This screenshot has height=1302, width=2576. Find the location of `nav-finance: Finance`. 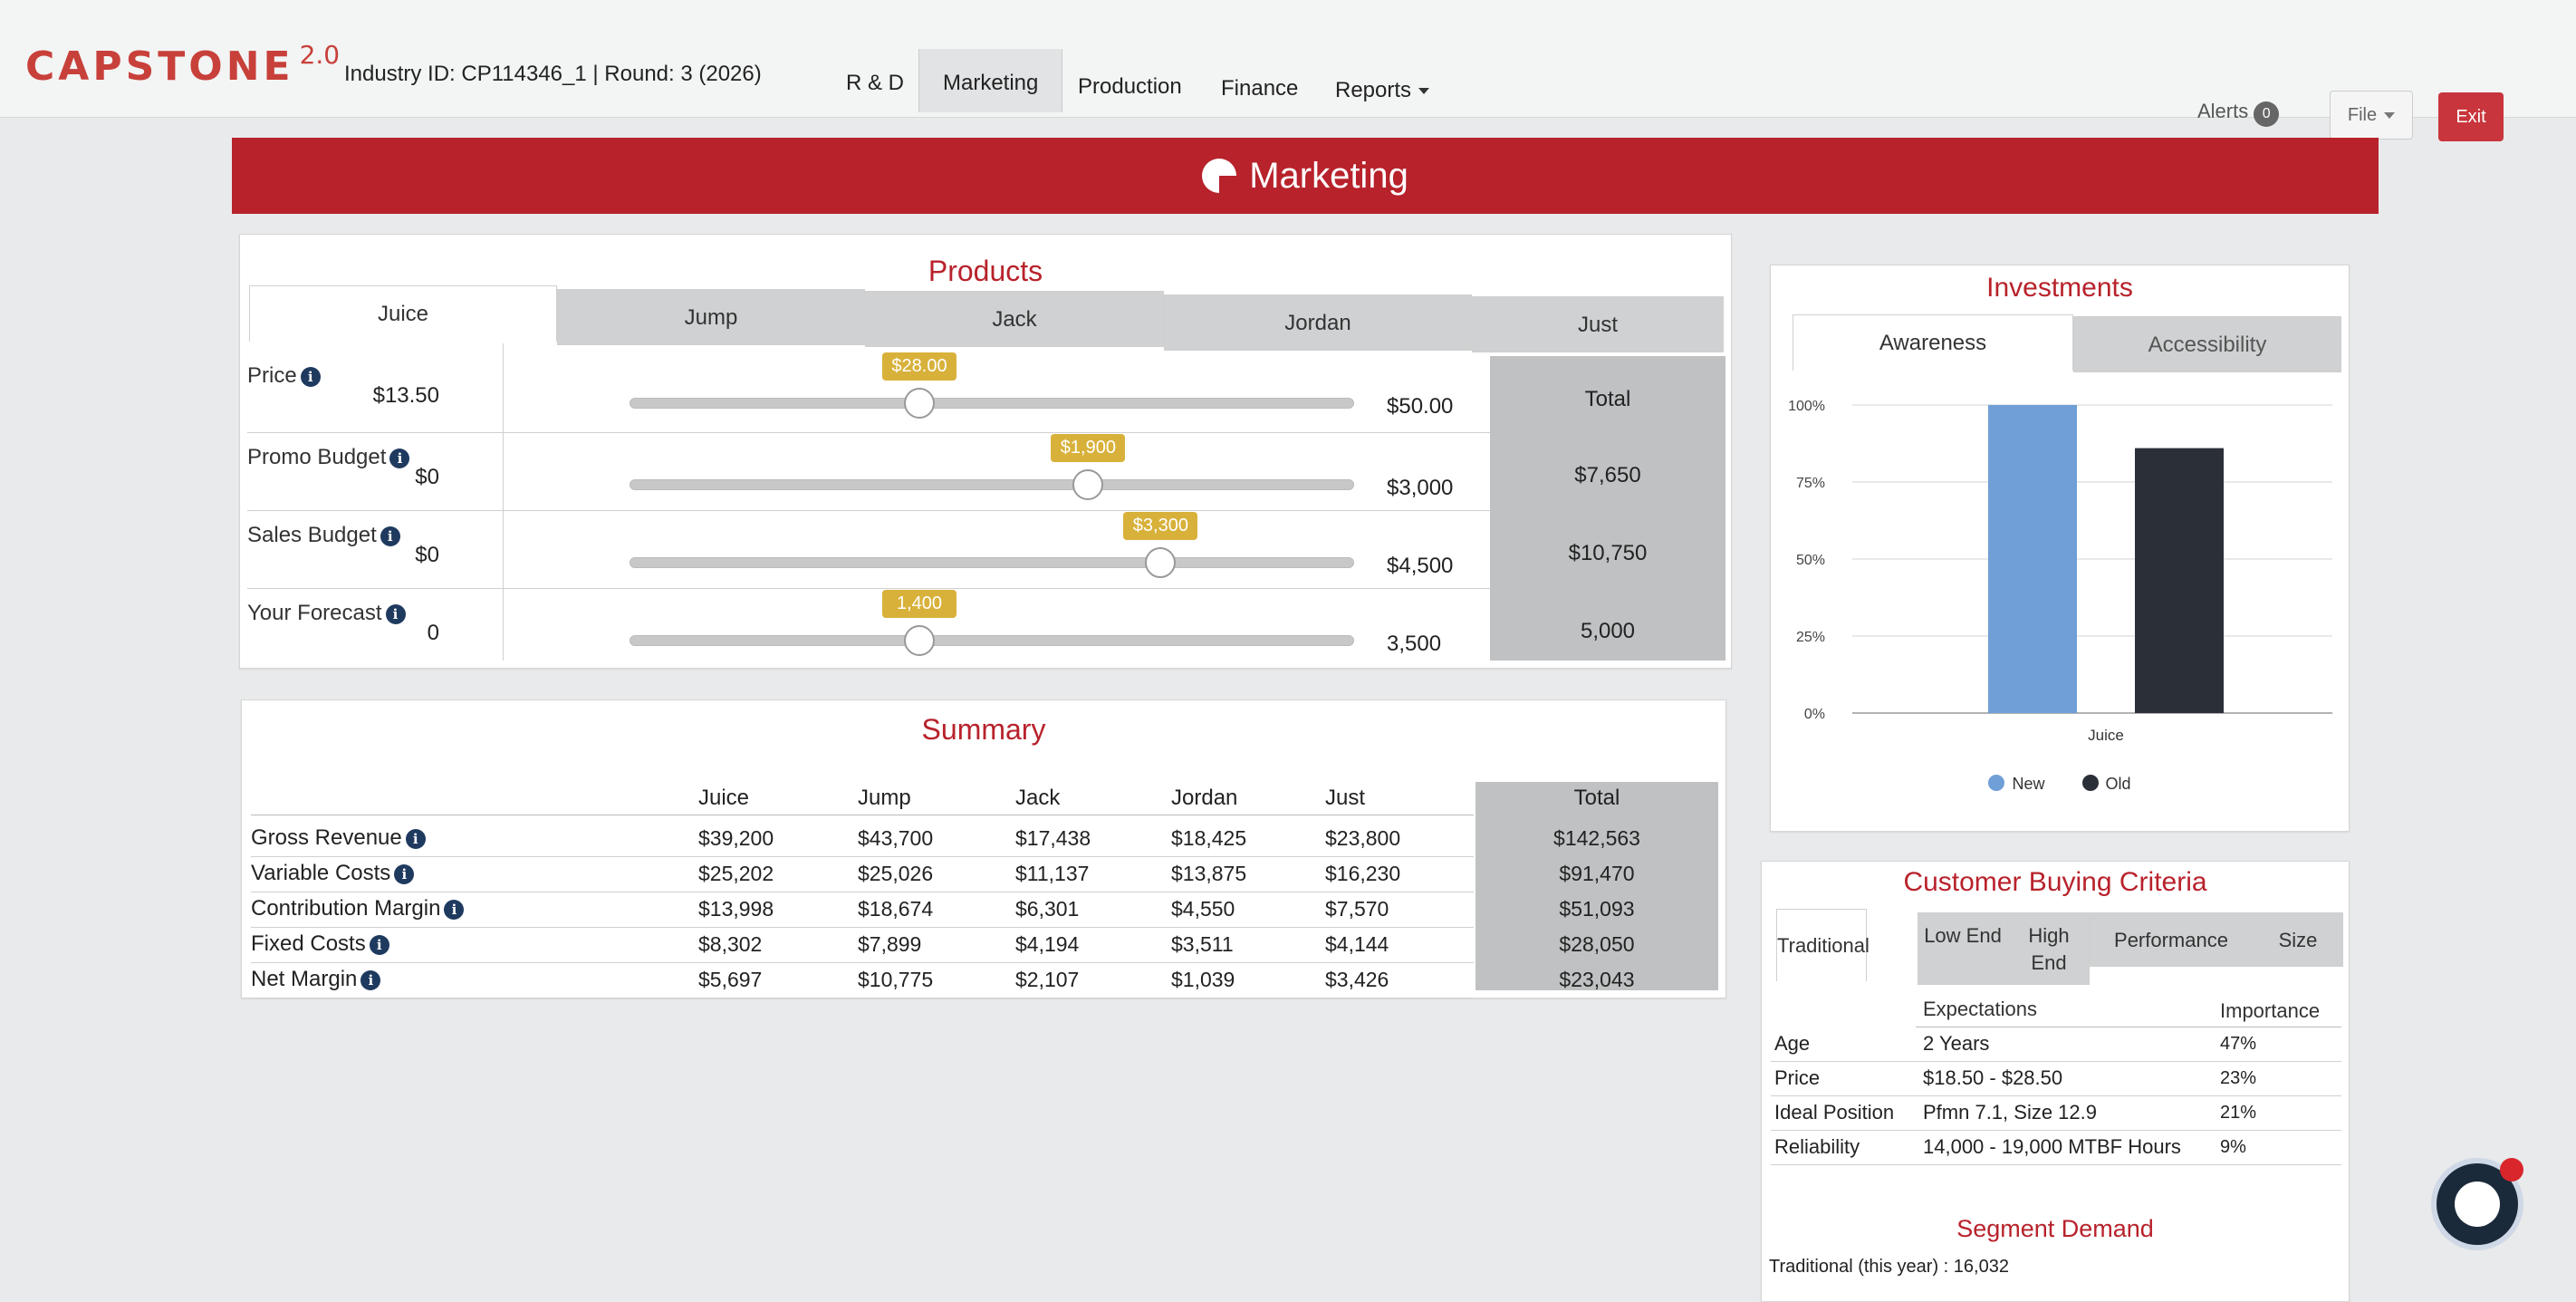

nav-finance: Finance is located at coordinates (1260, 88).